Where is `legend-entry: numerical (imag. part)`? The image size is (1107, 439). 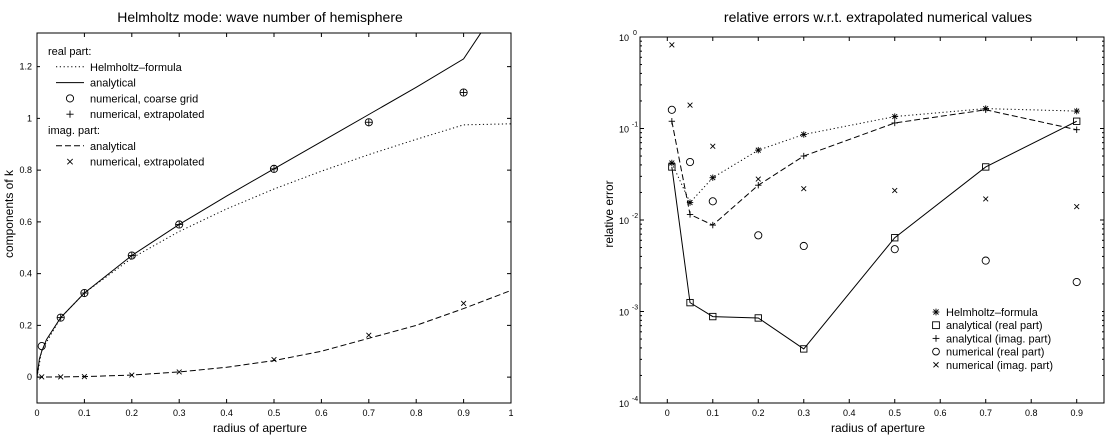
legend-entry: numerical (imag. part) is located at coordinates (999, 366).